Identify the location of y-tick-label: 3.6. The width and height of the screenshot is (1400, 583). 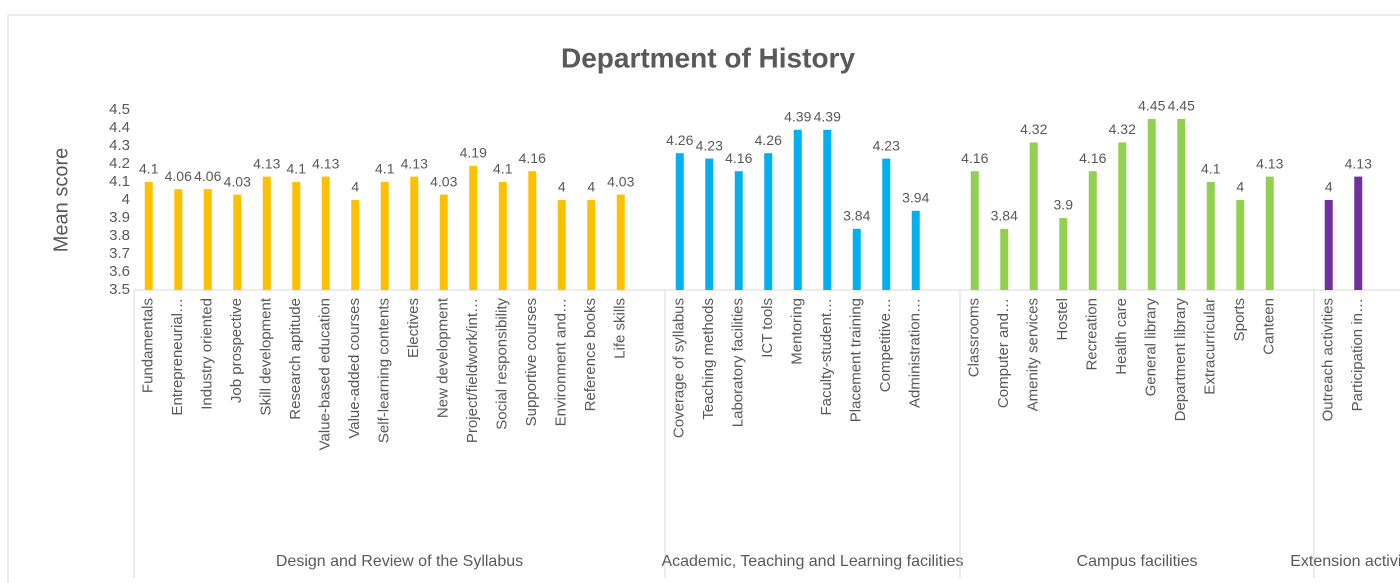
(119, 271).